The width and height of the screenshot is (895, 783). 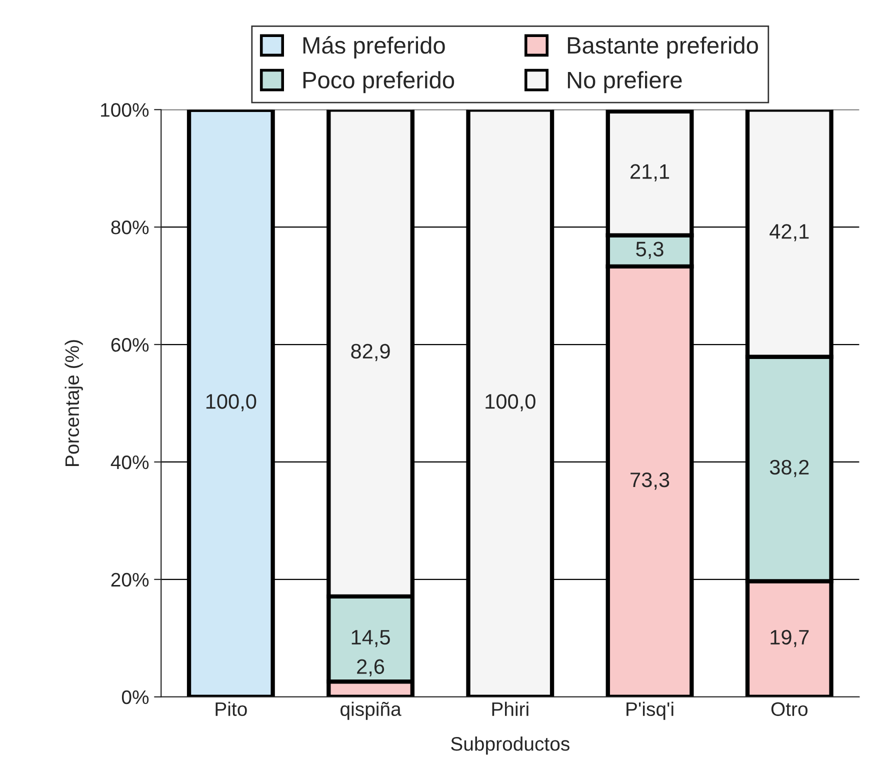 I want to click on y-tick-label: 20%, so click(x=130, y=579).